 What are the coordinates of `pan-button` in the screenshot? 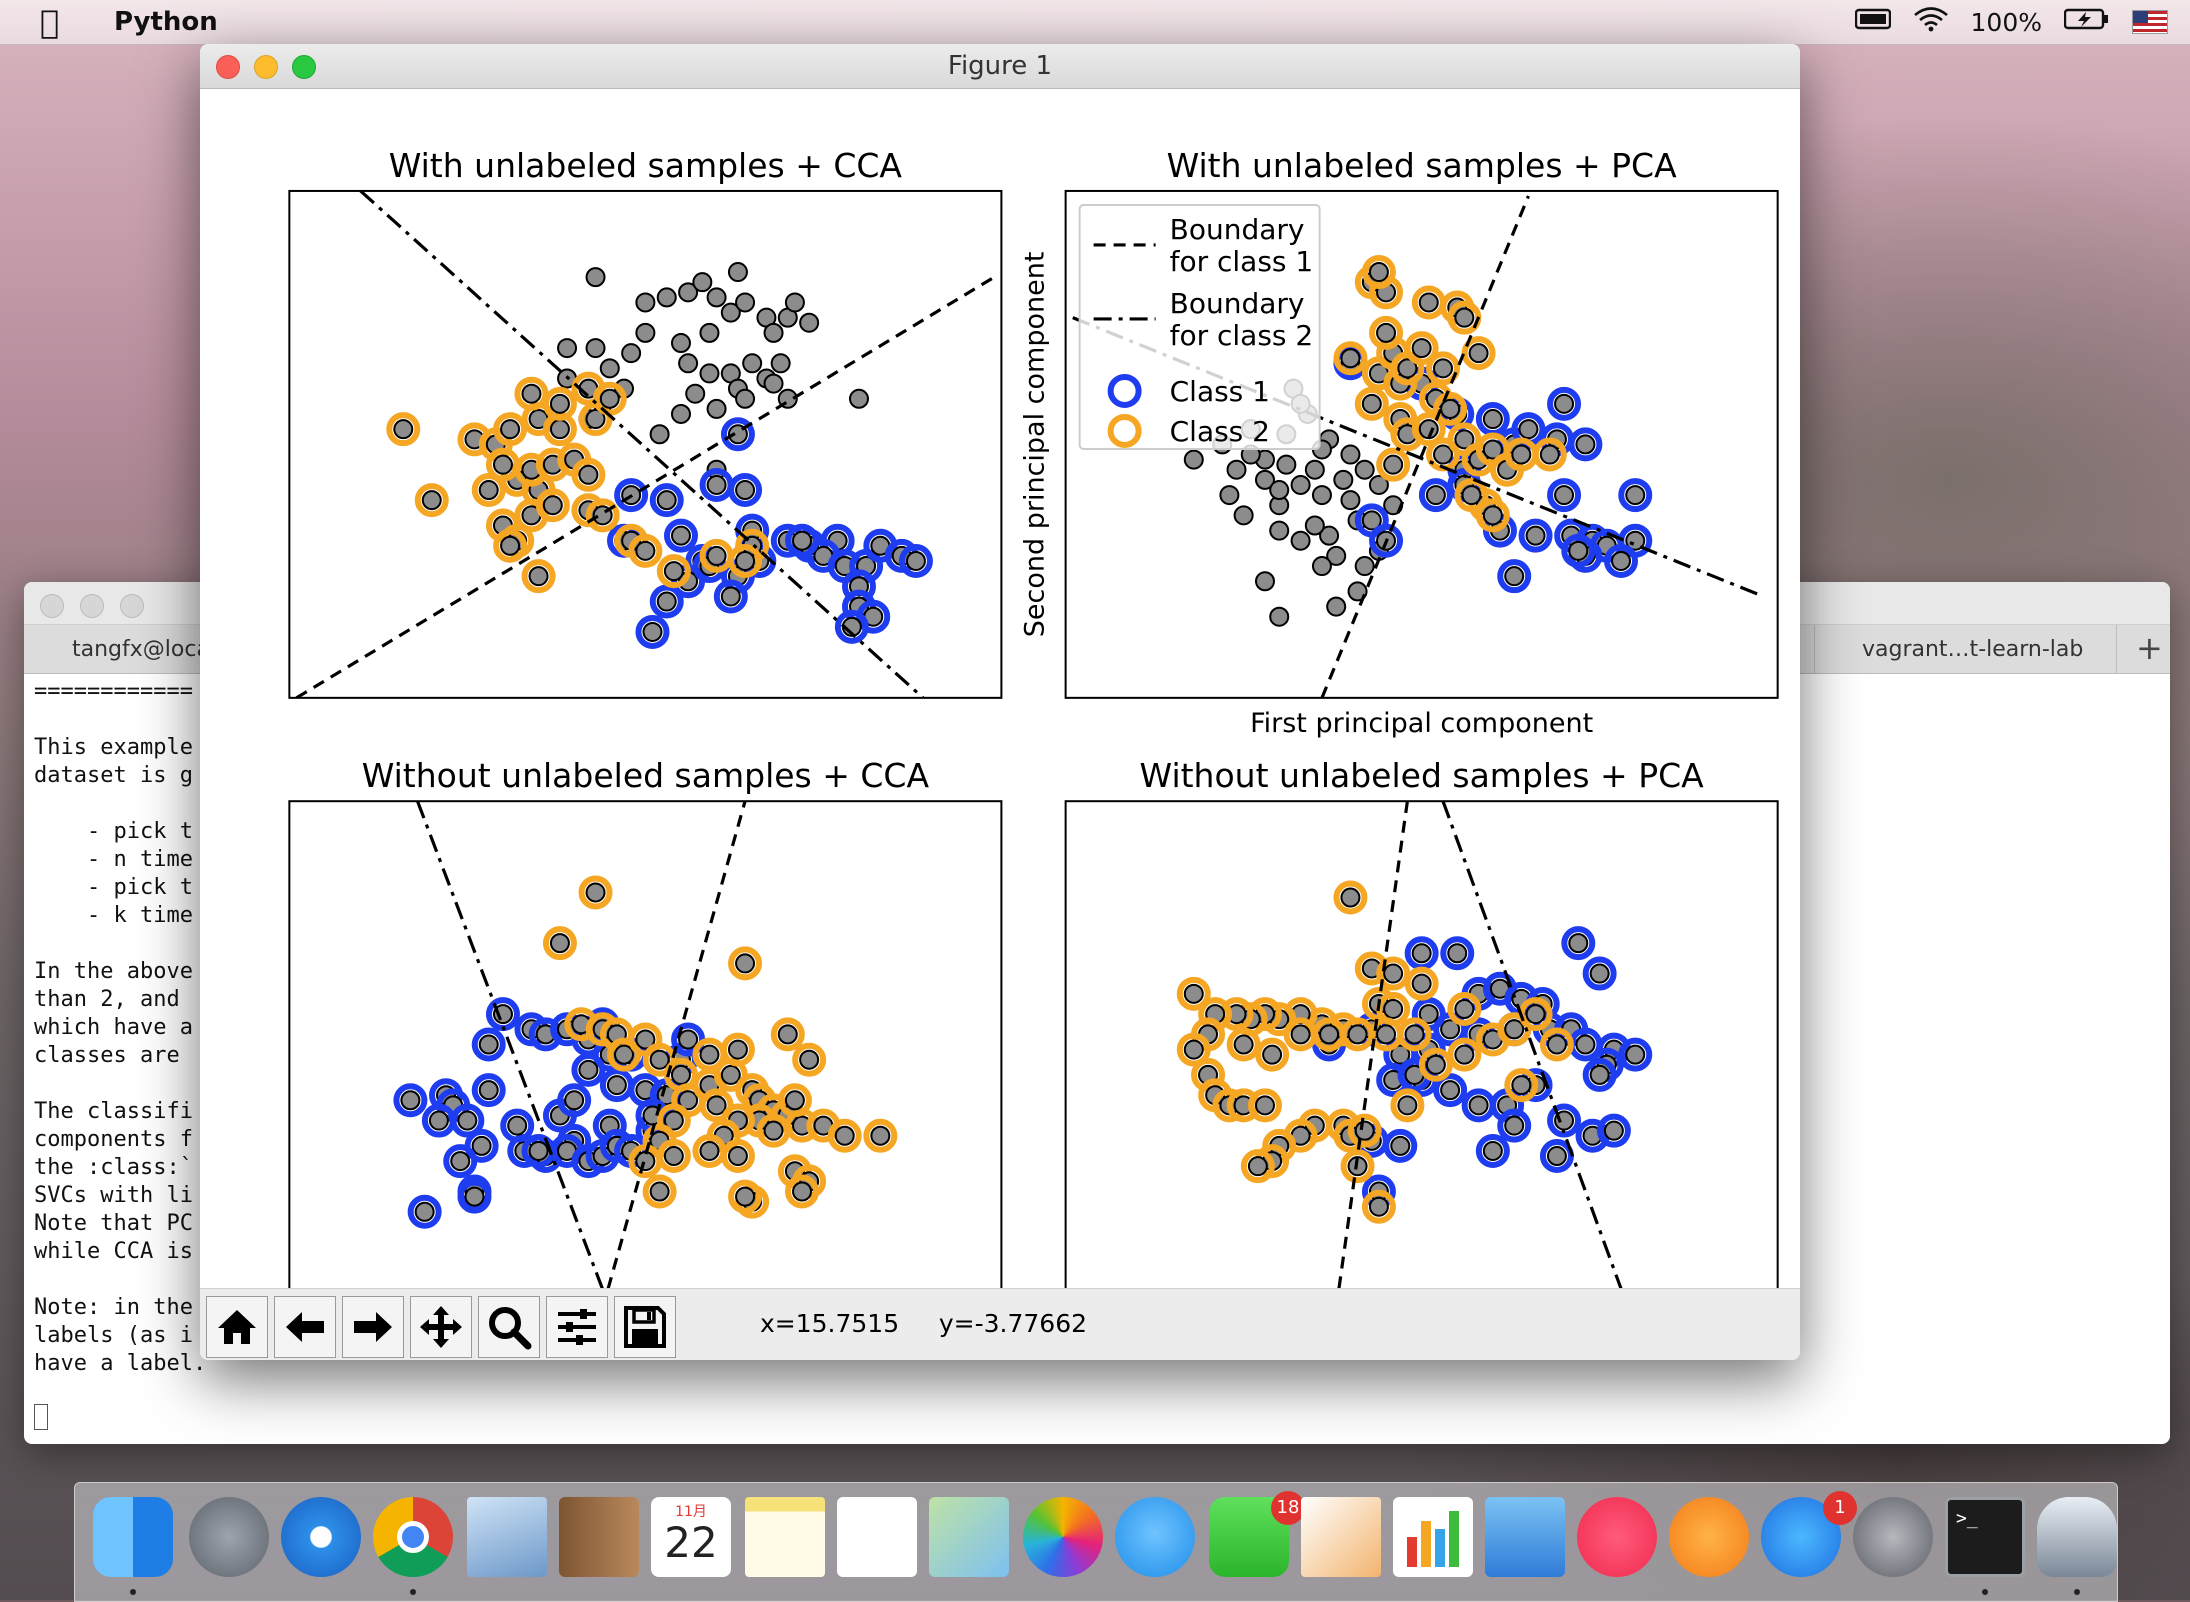 It's located at (441, 1327).